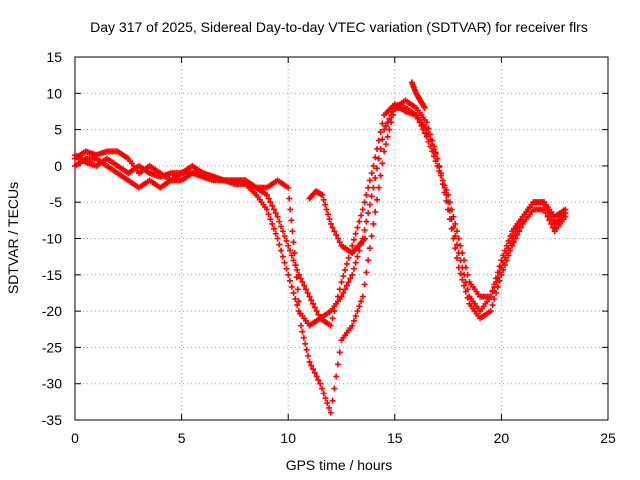 The image size is (640, 480). Describe the element at coordinates (75, 438) in the screenshot. I see `x-tick-label: 0` at that location.